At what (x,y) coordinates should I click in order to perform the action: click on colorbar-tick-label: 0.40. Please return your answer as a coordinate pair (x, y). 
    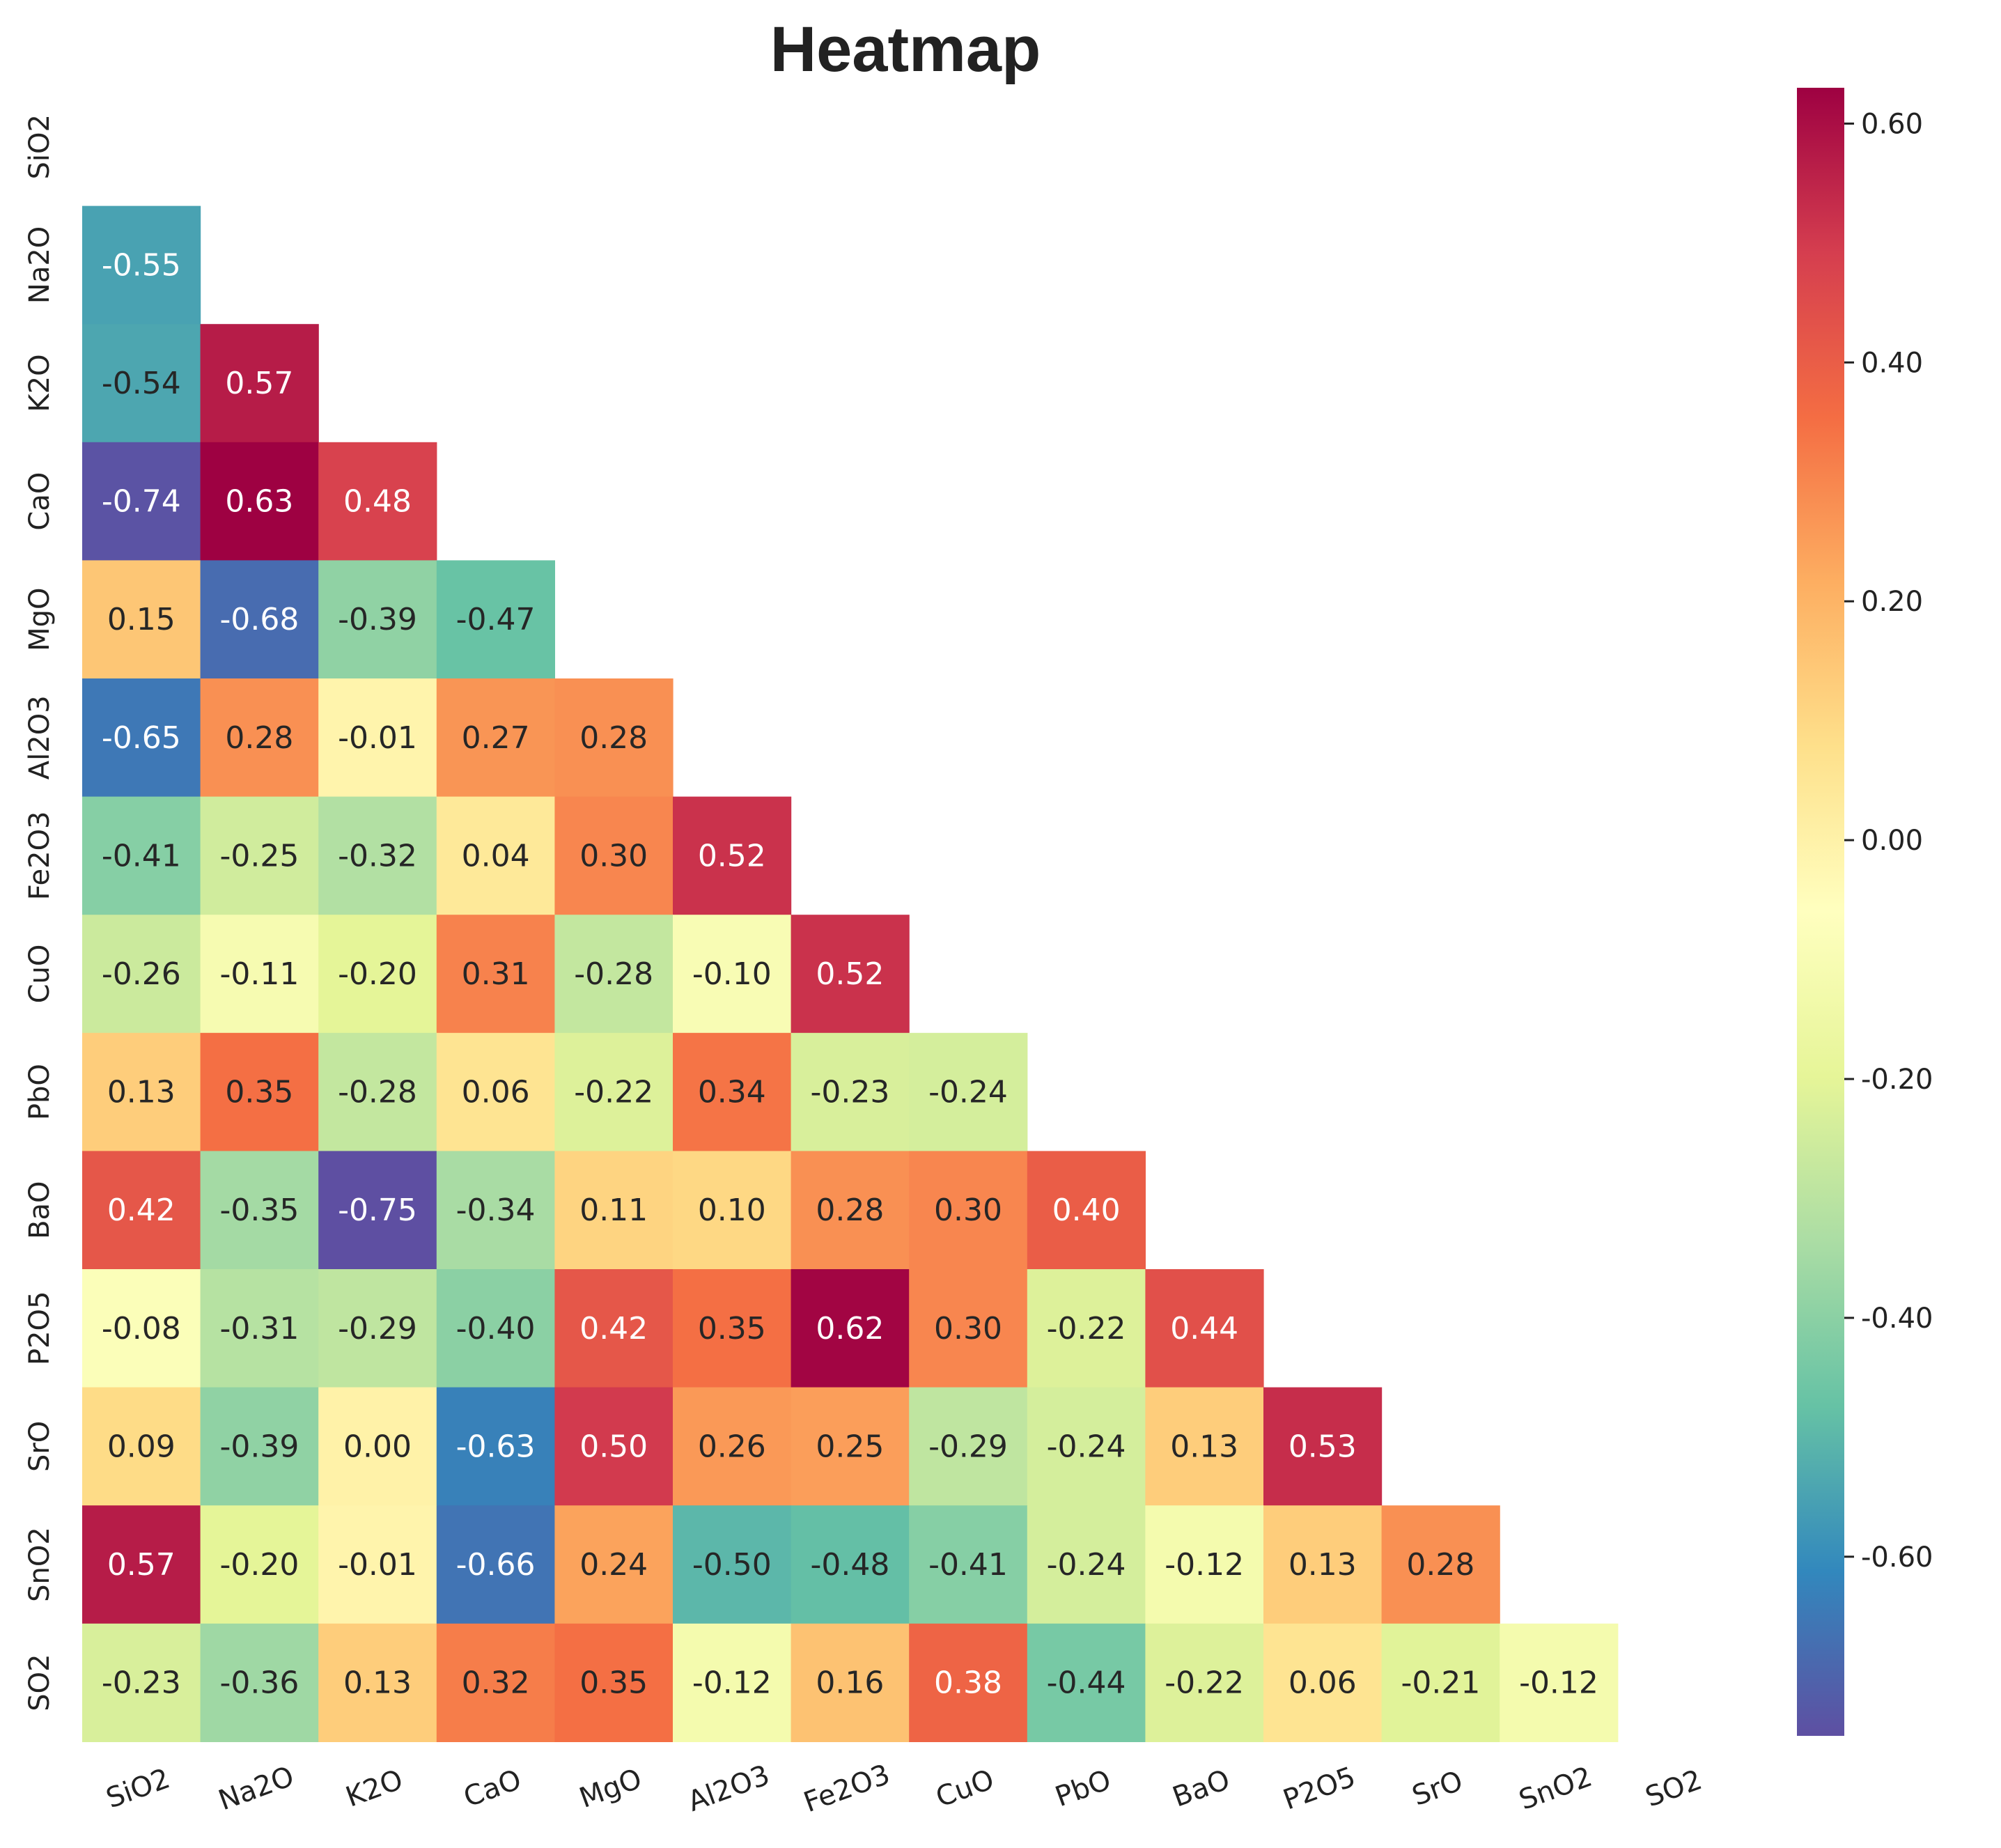
    Looking at the image, I should click on (1892, 363).